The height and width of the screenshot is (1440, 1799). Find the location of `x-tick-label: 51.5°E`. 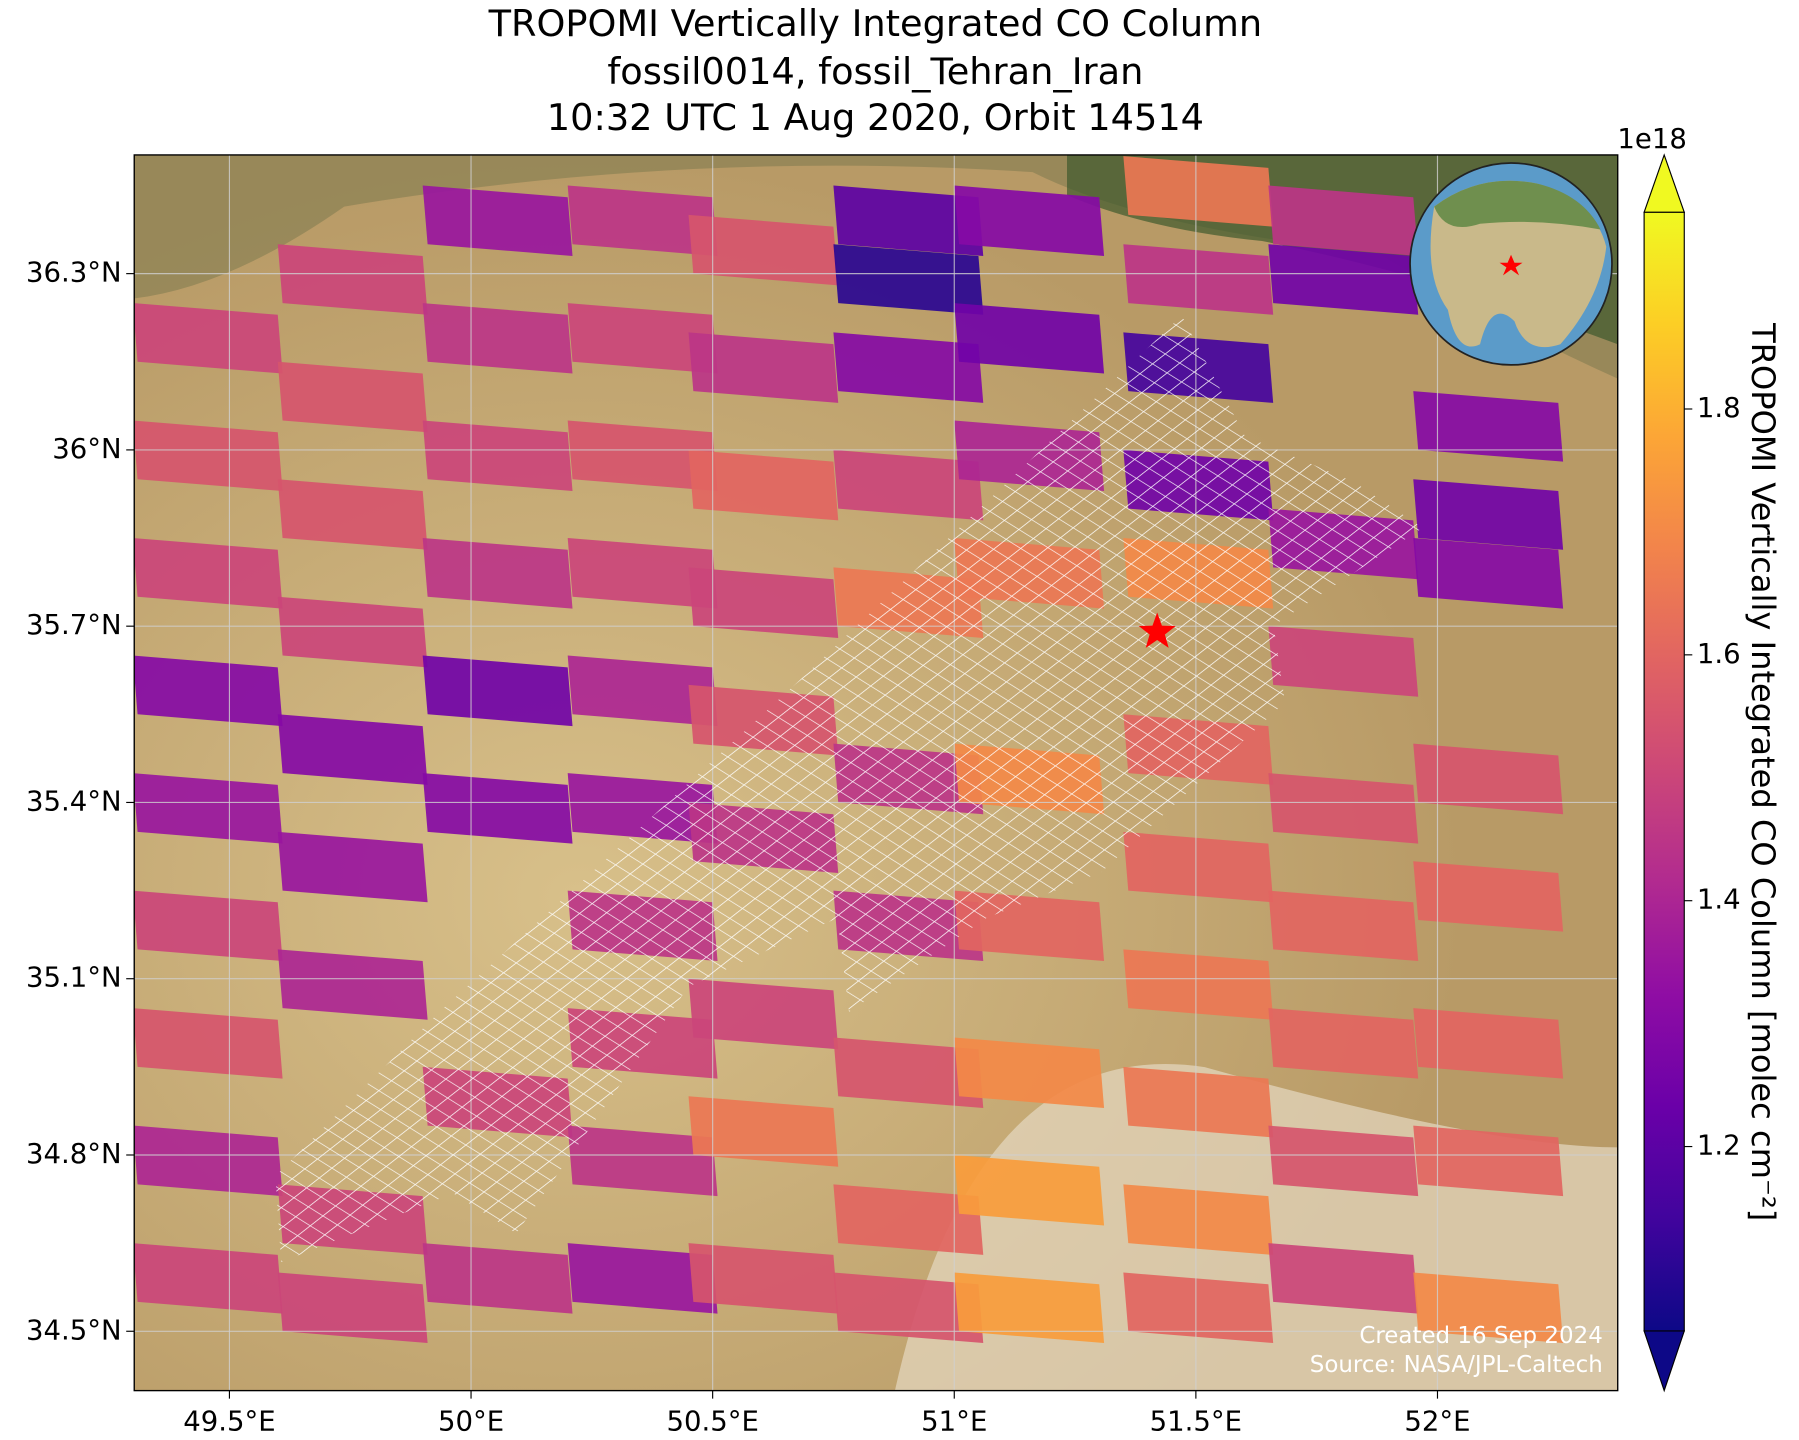

x-tick-label: 51.5°E is located at coordinates (1196, 1422).